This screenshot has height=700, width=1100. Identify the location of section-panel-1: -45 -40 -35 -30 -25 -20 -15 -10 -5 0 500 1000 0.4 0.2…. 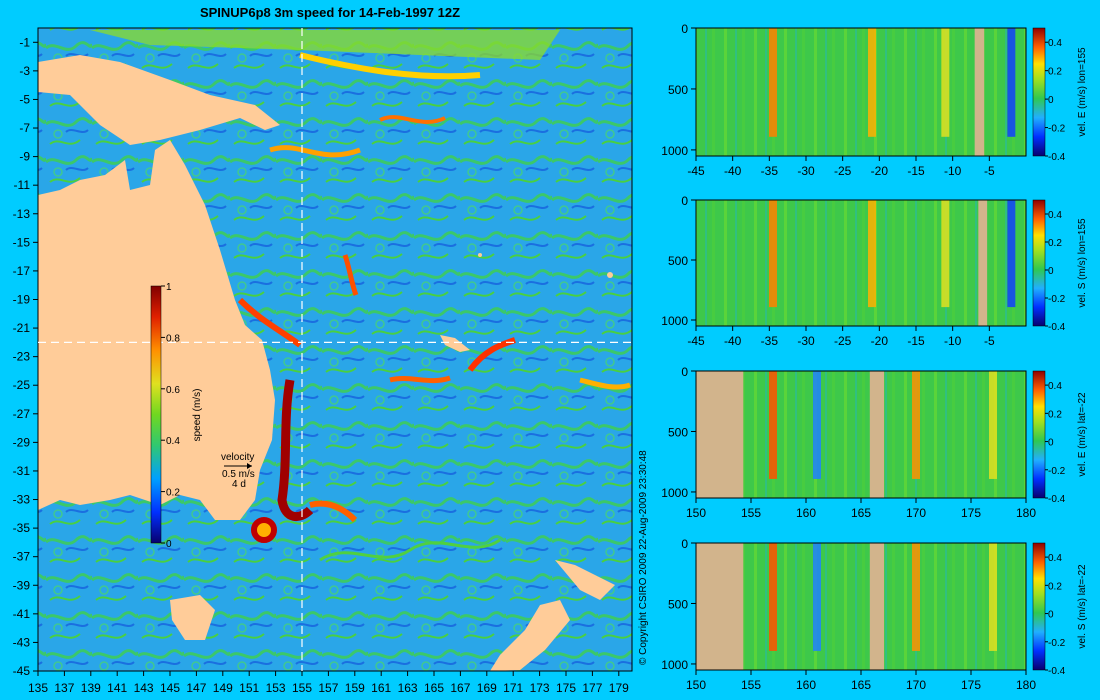
(874, 100).